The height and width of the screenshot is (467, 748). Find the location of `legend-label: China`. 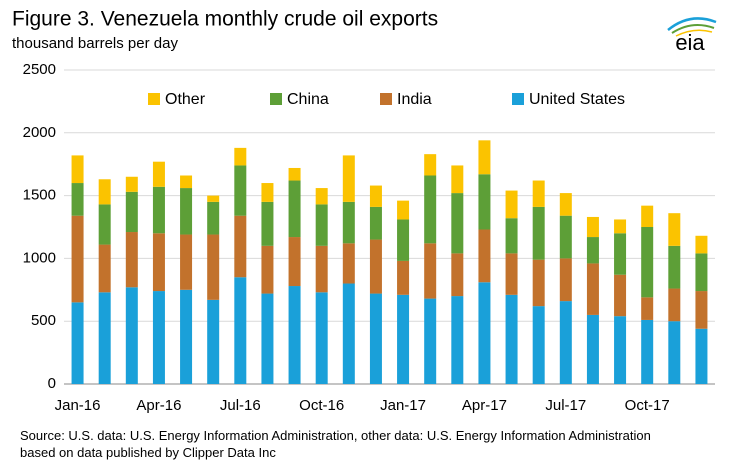

legend-label: China is located at coordinates (308, 99).